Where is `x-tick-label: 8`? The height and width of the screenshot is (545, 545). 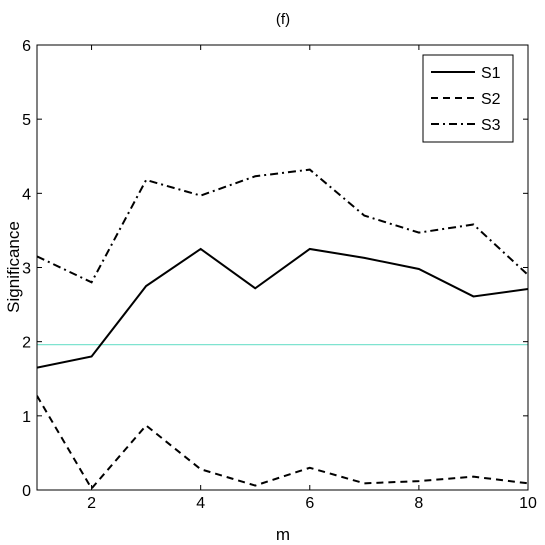 x-tick-label: 8 is located at coordinates (418, 503).